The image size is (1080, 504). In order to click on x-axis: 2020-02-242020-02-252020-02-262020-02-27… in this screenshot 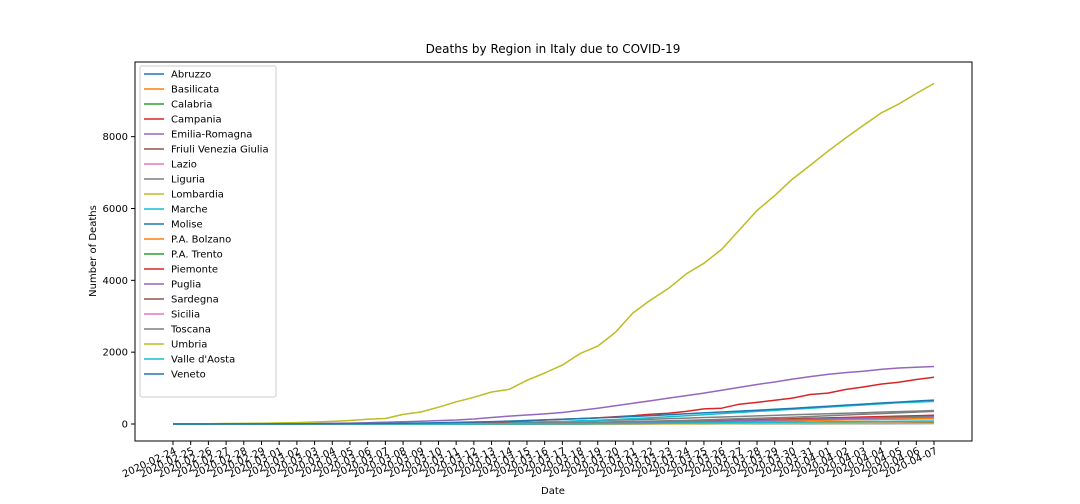, I will do `click(530, 460)`.